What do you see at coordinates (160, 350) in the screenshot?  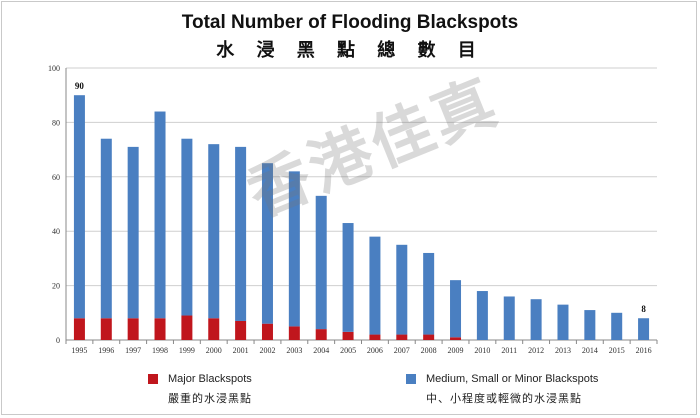 I see `x-tick-label: 1998` at bounding box center [160, 350].